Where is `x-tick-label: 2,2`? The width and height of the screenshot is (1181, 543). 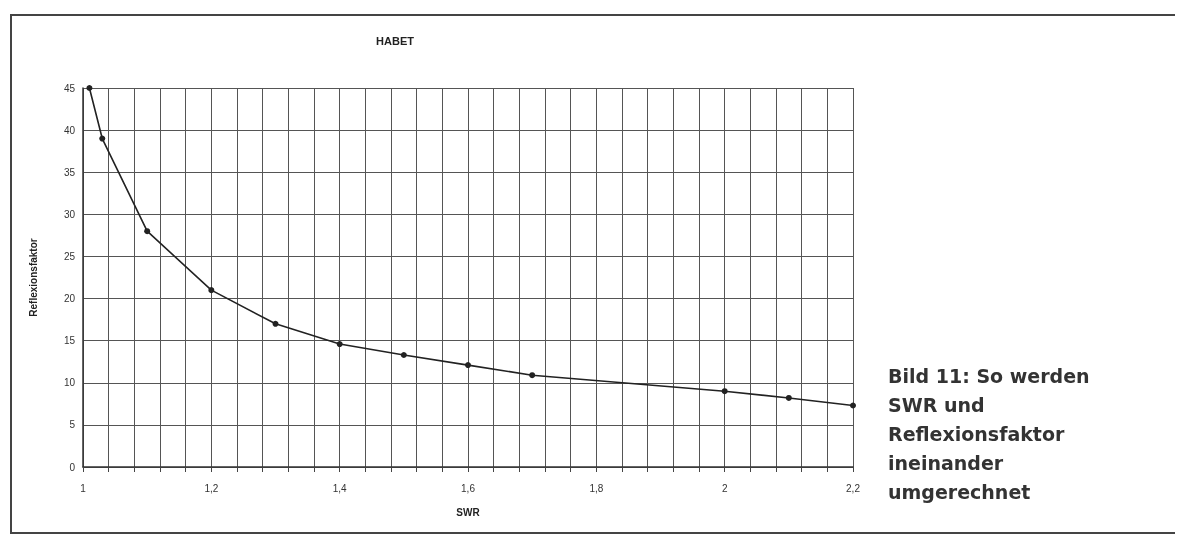 x-tick-label: 2,2 is located at coordinates (853, 488).